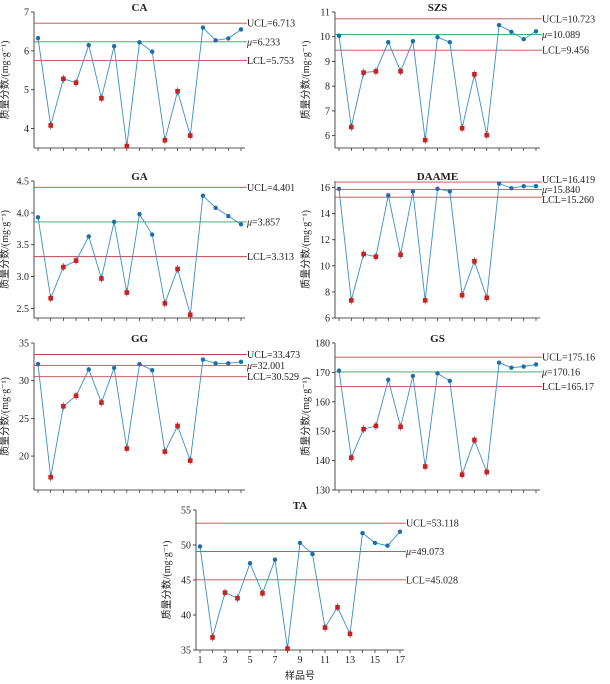  Describe the element at coordinates (200, 660) in the screenshot. I see `x-tick-label: 1` at that location.